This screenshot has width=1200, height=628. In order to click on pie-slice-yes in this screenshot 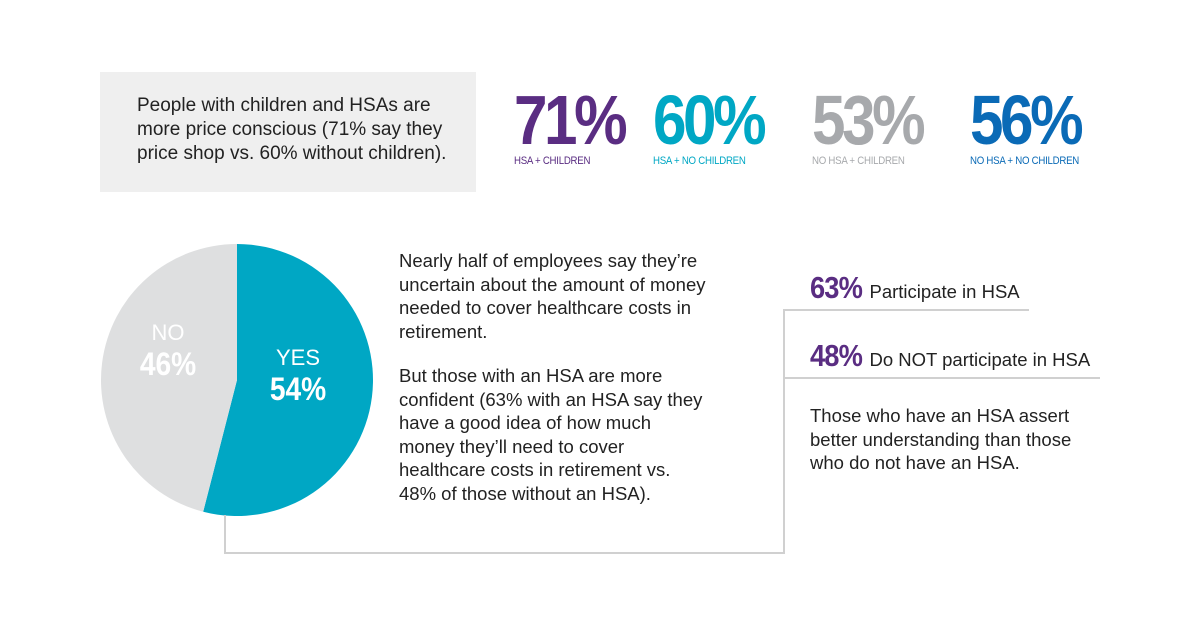, I will do `click(288, 380)`.